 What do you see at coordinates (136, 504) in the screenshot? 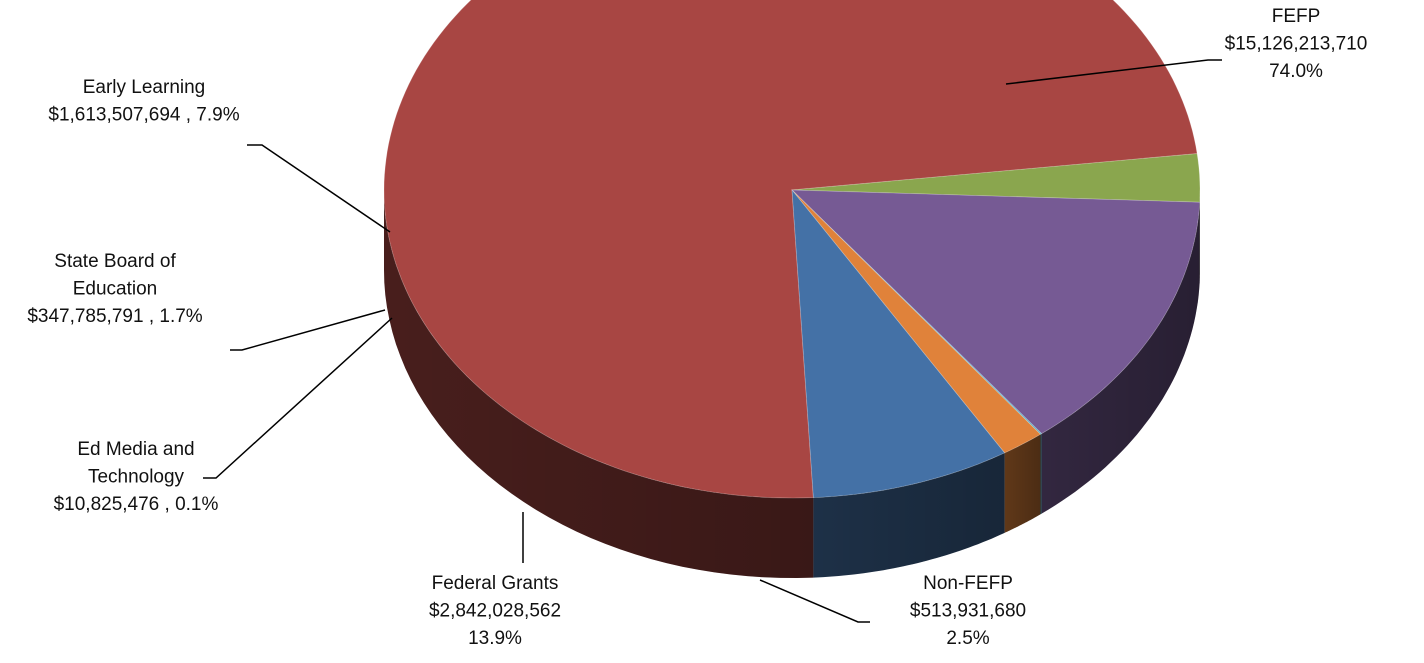
I see `label-edmedia-line-2: $10,825,476 , 0.1%` at bounding box center [136, 504].